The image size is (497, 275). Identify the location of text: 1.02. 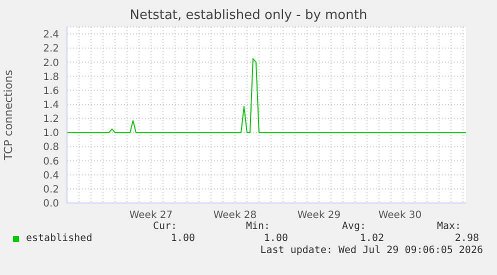
(371, 238).